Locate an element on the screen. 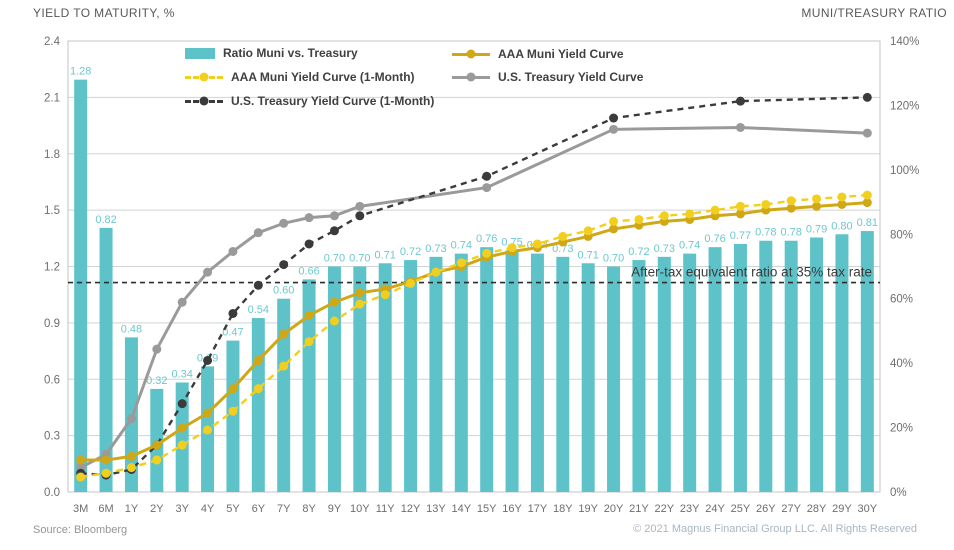 The image size is (954, 550). x-axis-label: 24Y is located at coordinates (715, 509).